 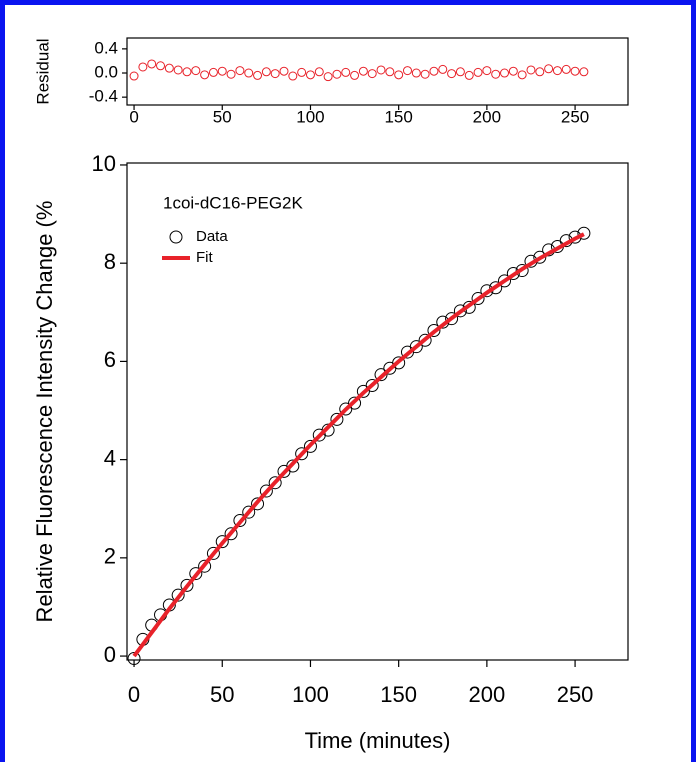 What do you see at coordinates (110, 261) in the screenshot?
I see `y-tick-label: 8` at bounding box center [110, 261].